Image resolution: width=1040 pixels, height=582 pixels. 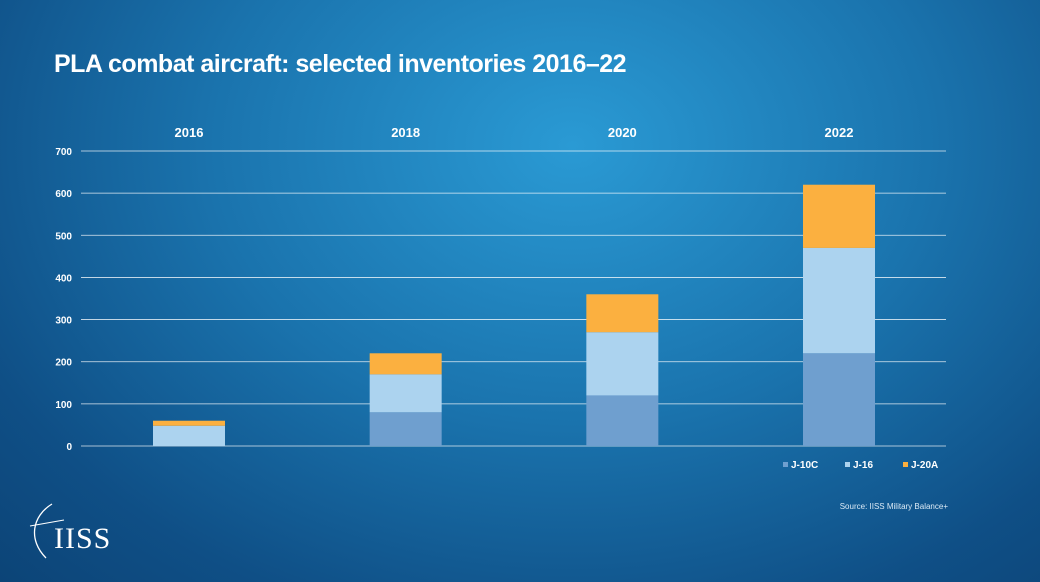 I want to click on legend-swatch-j-10c, so click(x=785, y=464).